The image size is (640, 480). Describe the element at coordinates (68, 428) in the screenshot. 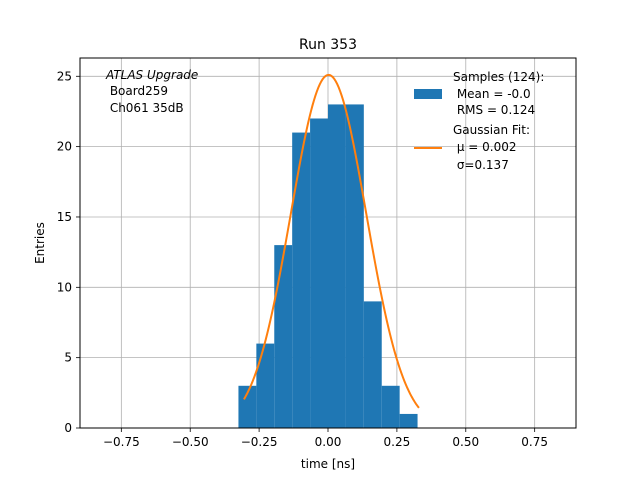

I see `y-tick-label: 0` at that location.